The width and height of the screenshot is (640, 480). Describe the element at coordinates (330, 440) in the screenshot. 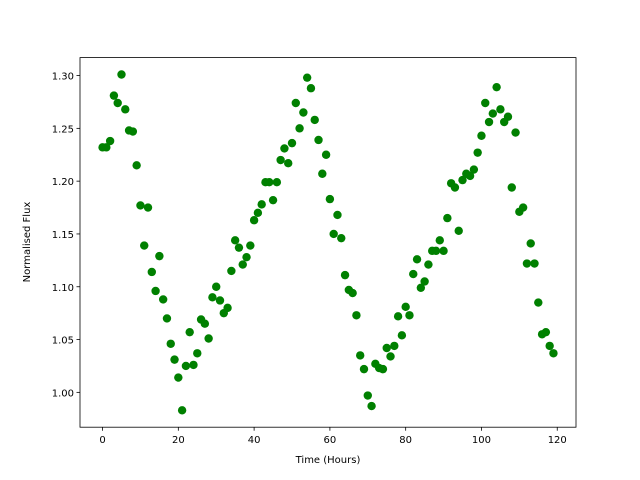

I see `x-tick-label: 60` at that location.